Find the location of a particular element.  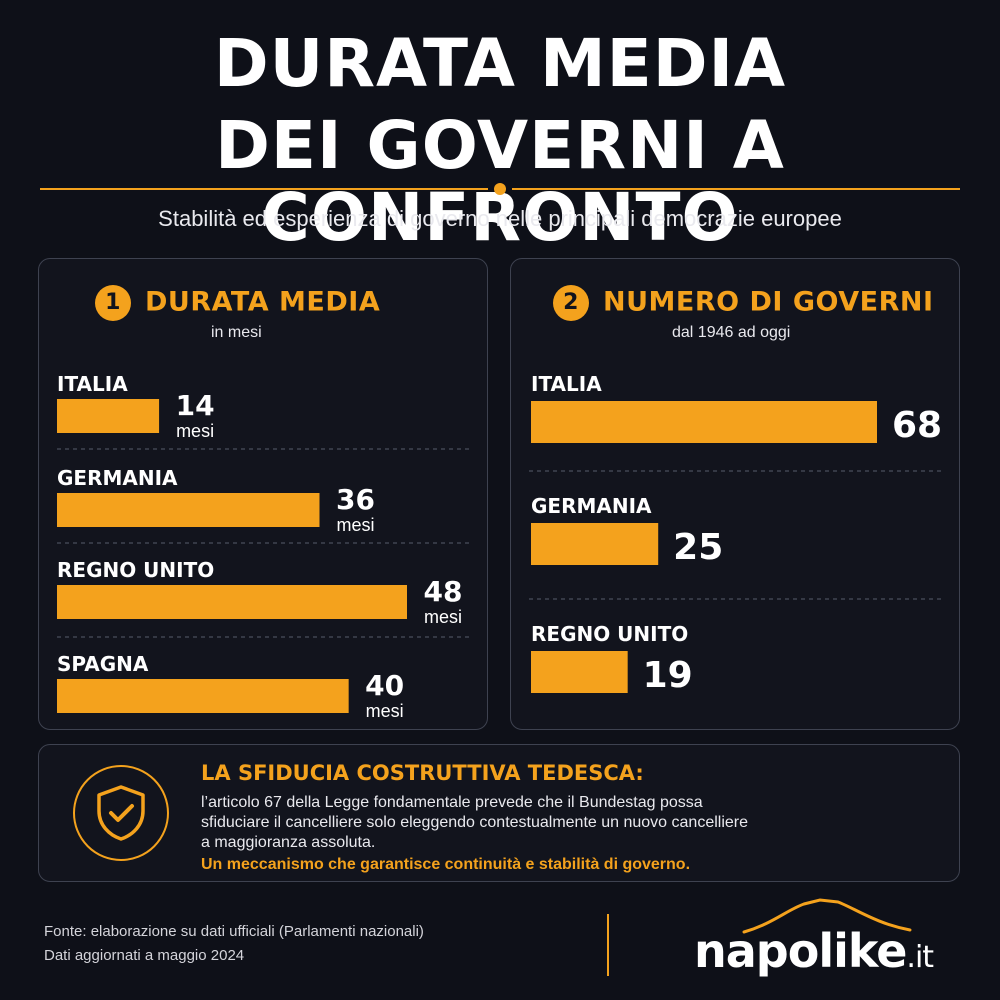

title-divider-left is located at coordinates (264, 189).